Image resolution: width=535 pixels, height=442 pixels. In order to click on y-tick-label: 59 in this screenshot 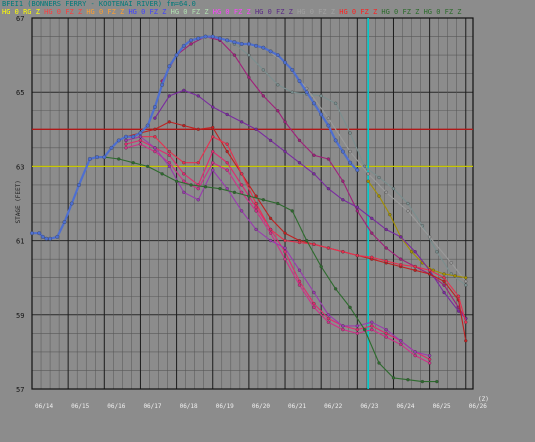, I will do `click(20, 316)`.